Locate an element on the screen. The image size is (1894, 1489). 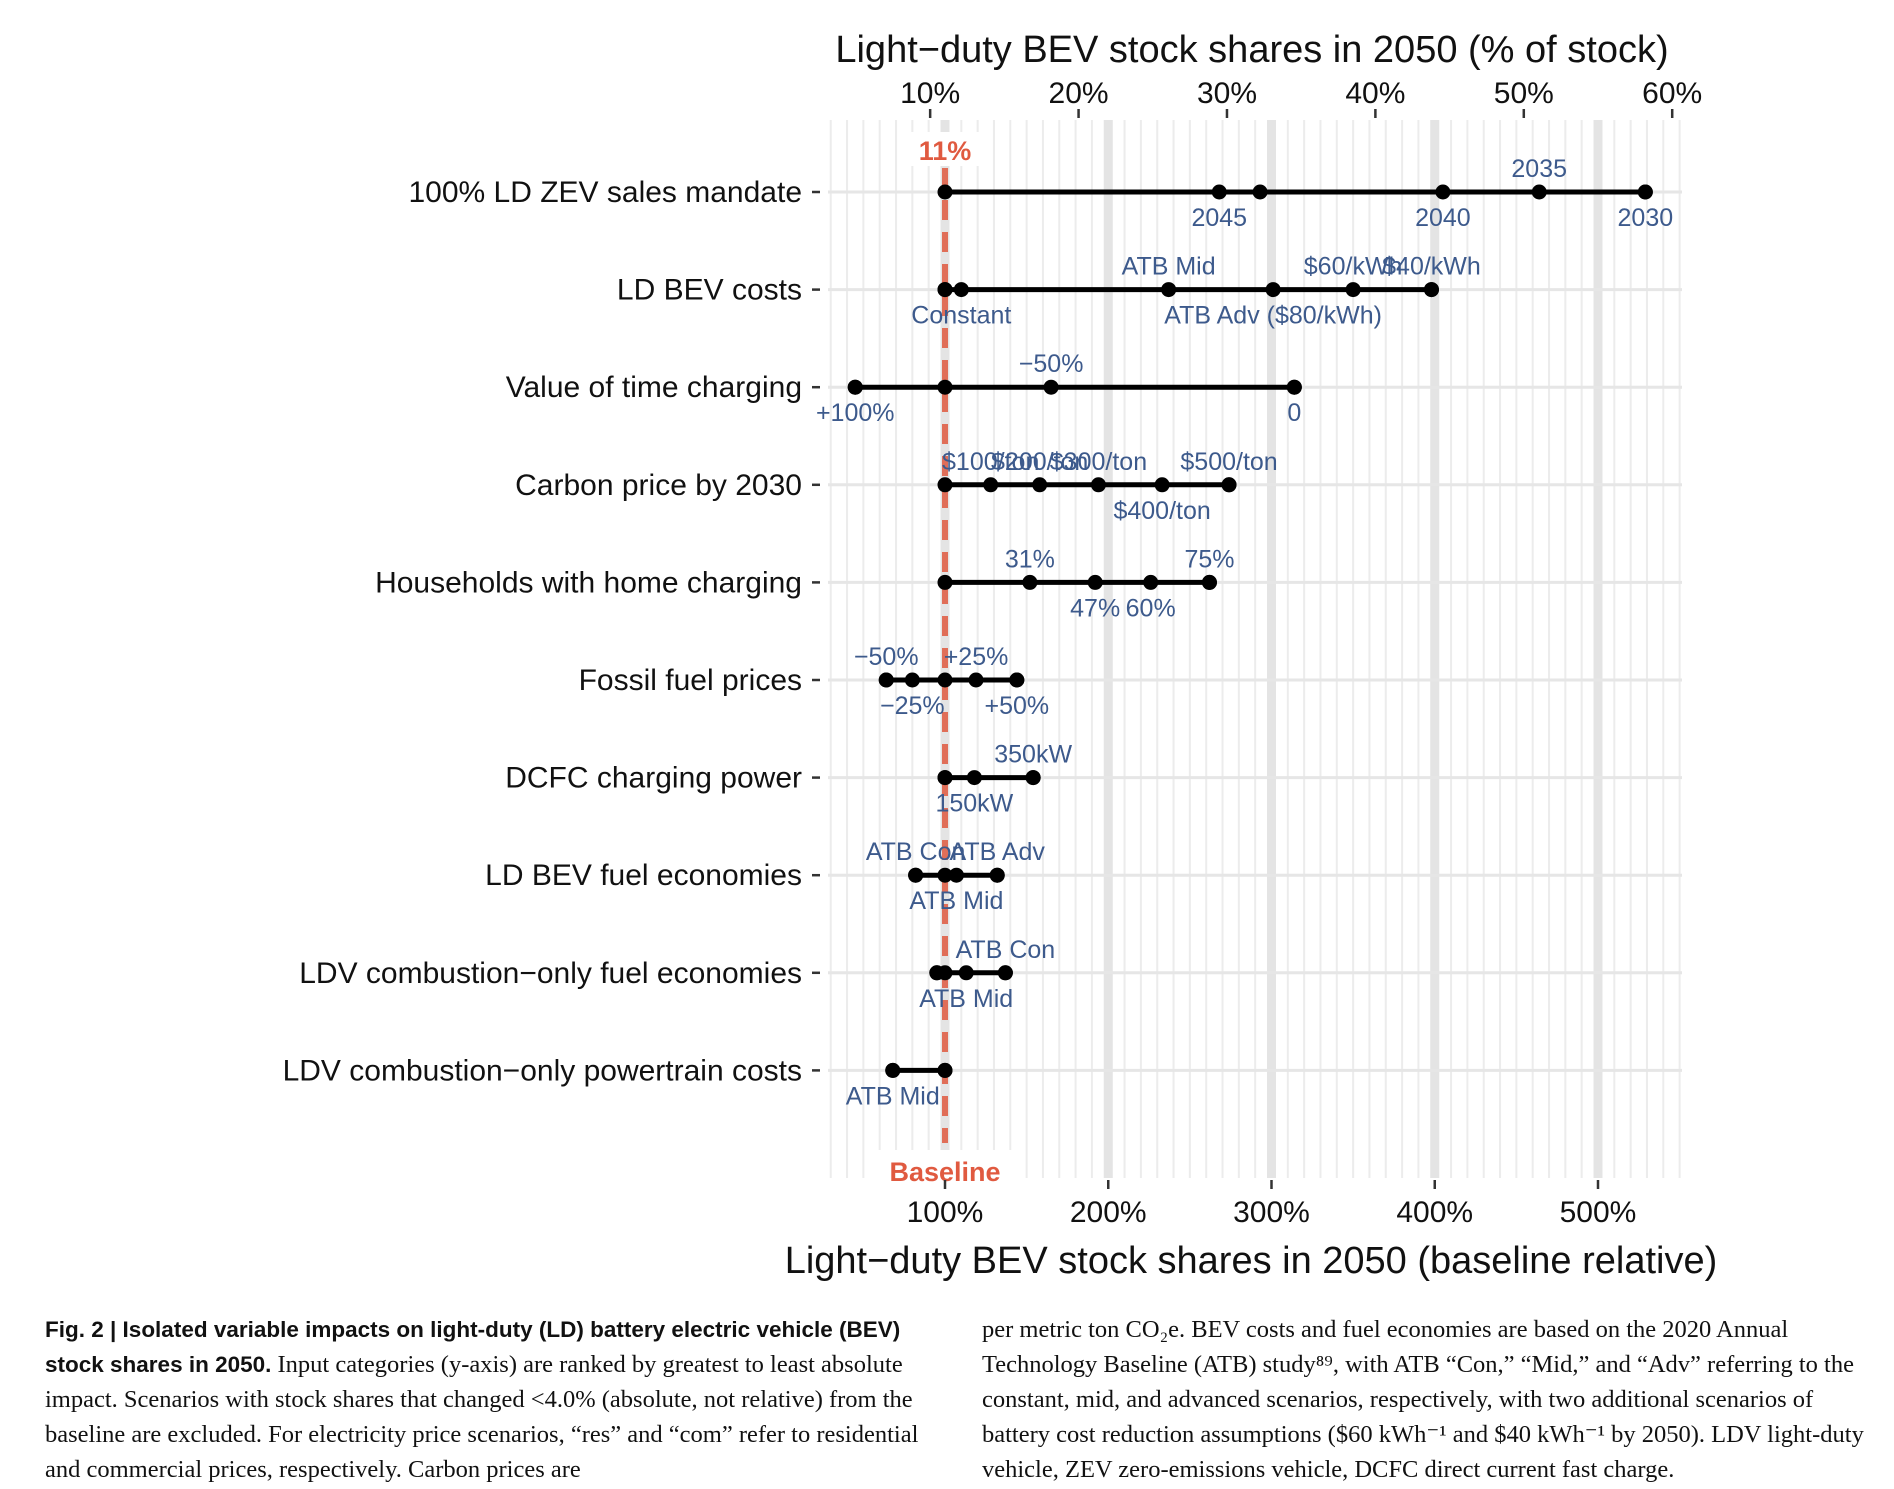
data-label: $100/ton is located at coordinates (990, 462).